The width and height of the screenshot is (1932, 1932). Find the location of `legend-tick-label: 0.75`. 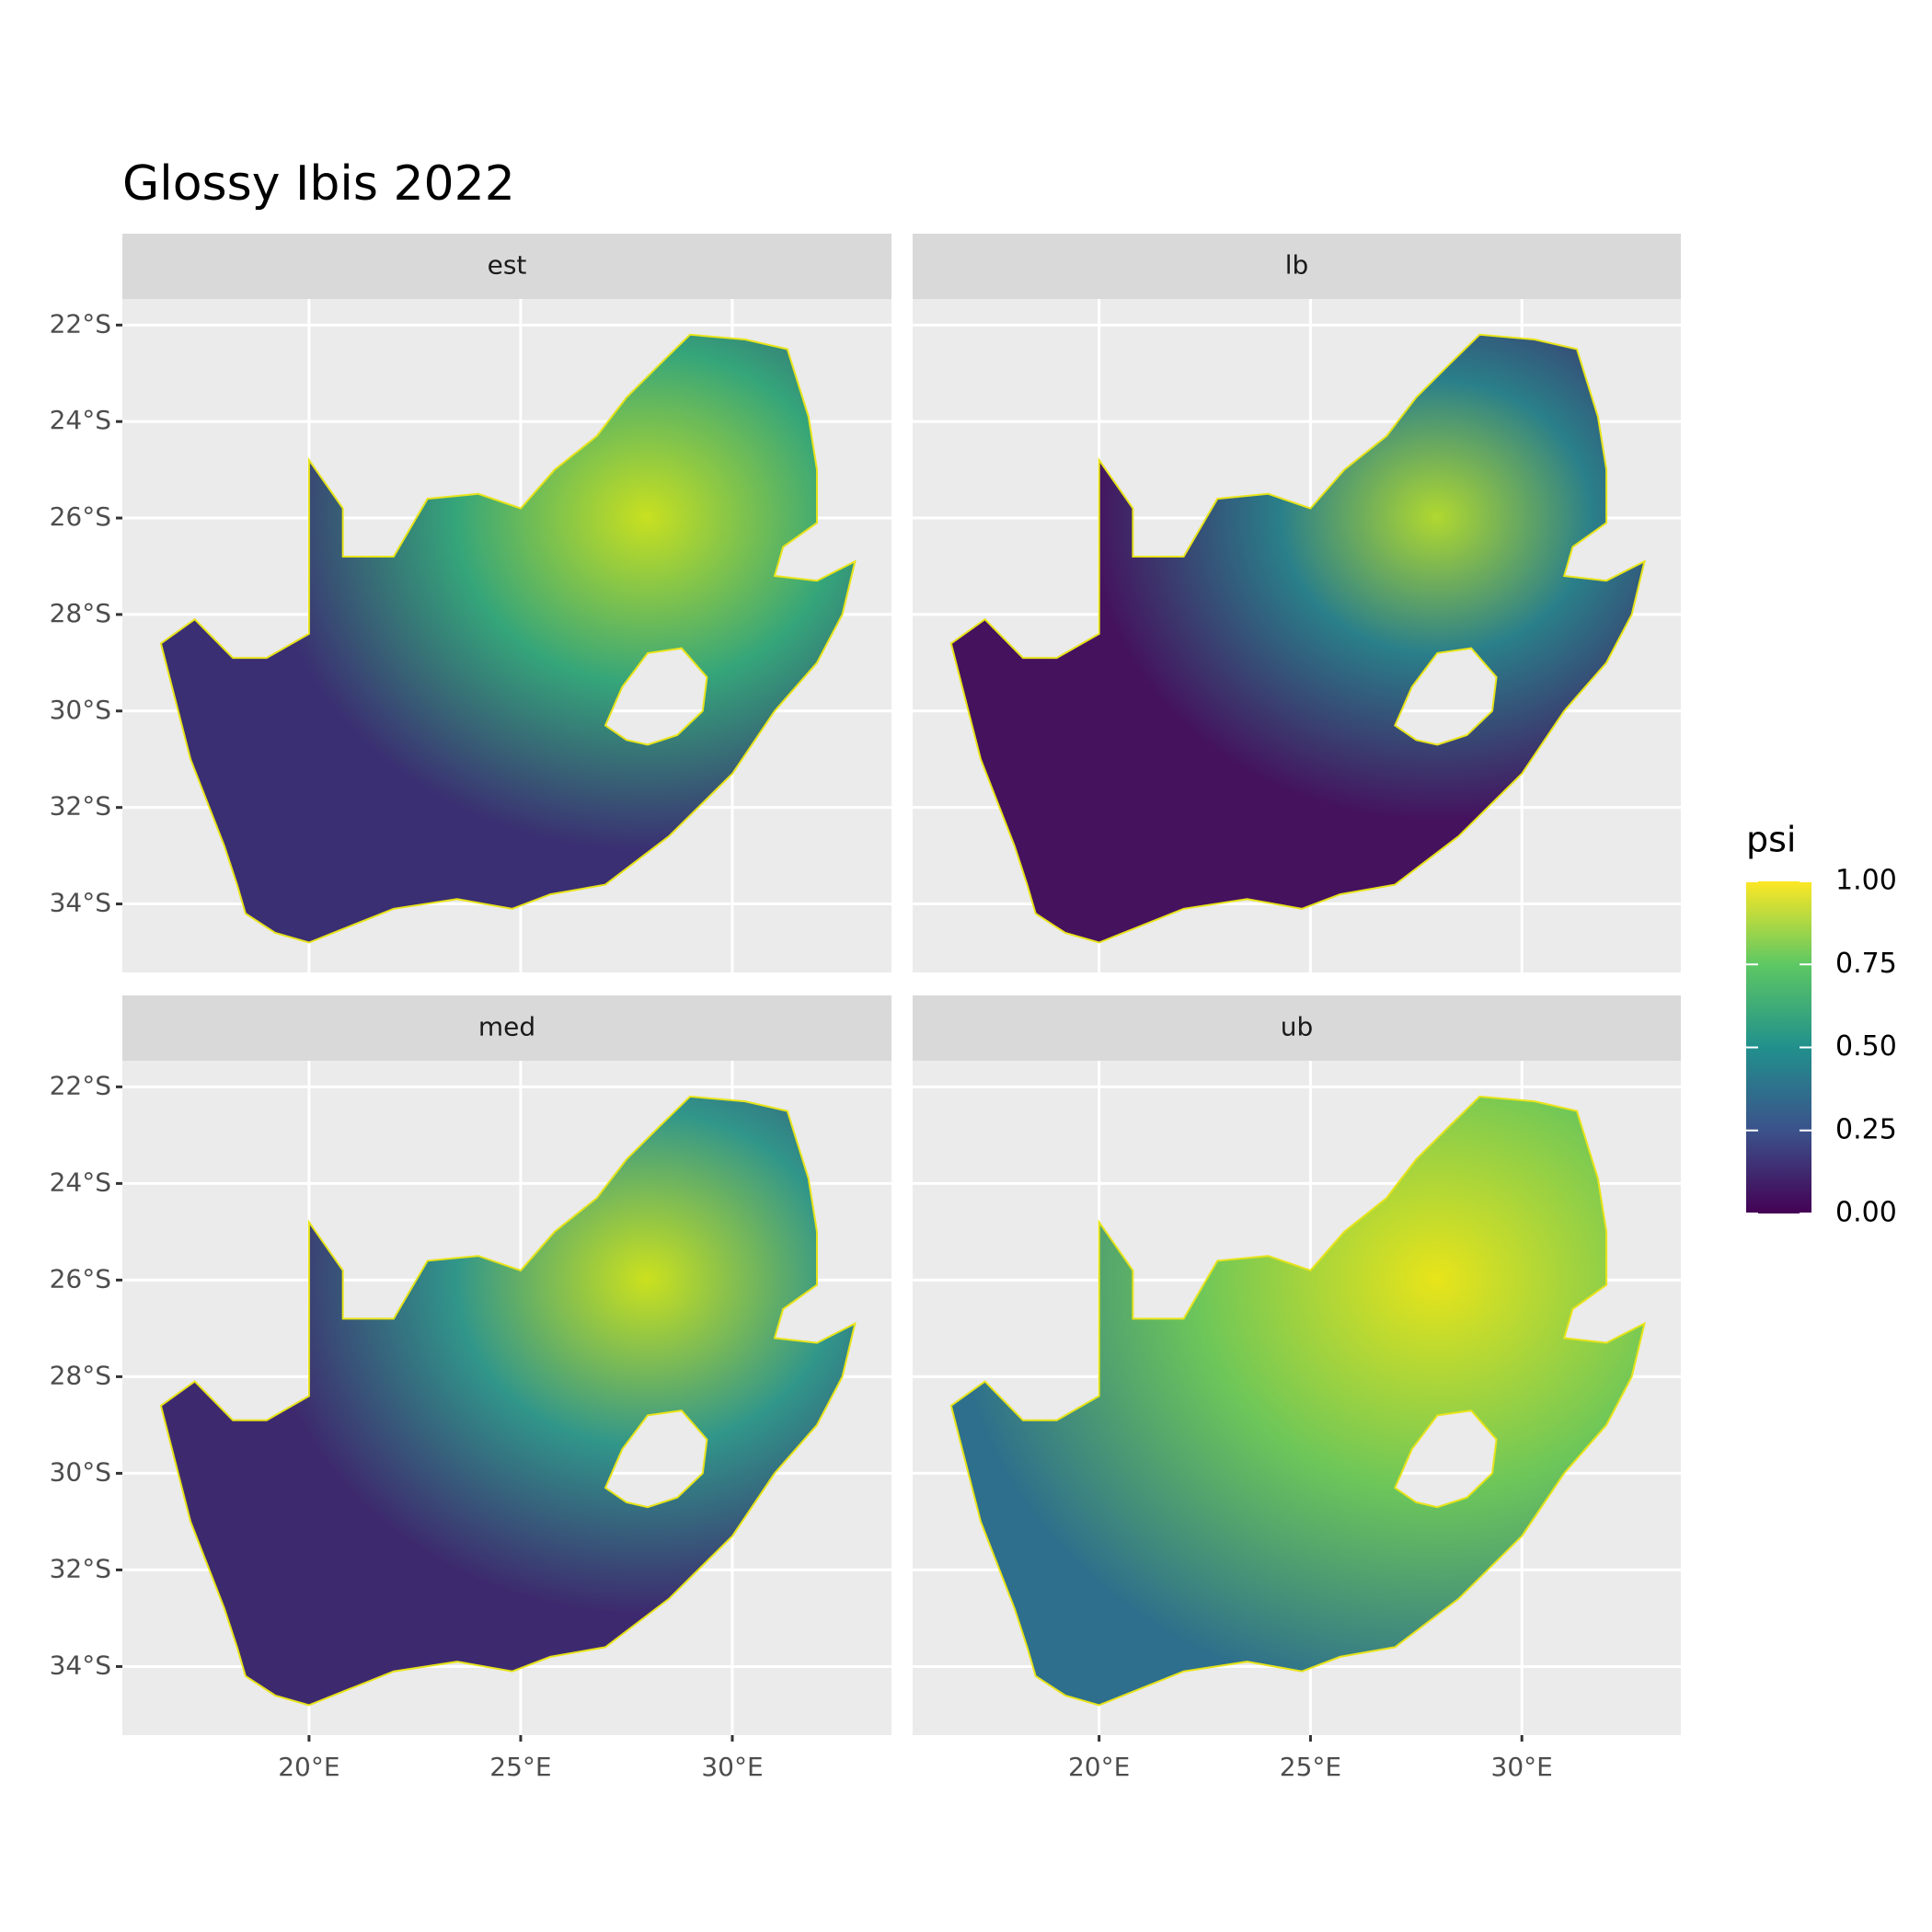

legend-tick-label: 0.75 is located at coordinates (1866, 964).